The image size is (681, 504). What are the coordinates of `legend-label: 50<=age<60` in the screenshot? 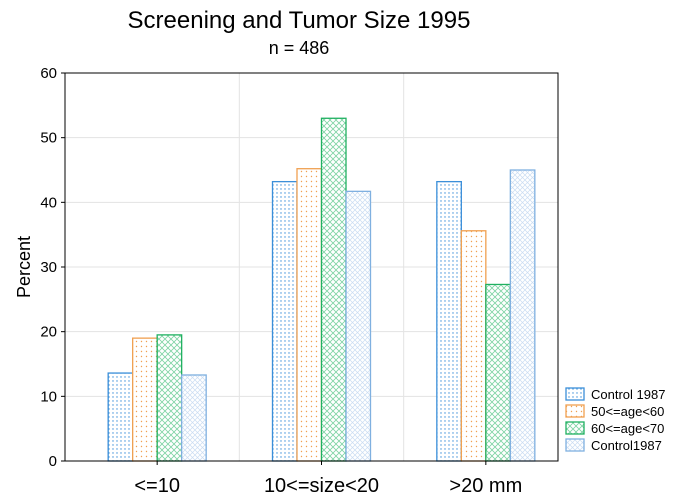 It's located at (627, 411).